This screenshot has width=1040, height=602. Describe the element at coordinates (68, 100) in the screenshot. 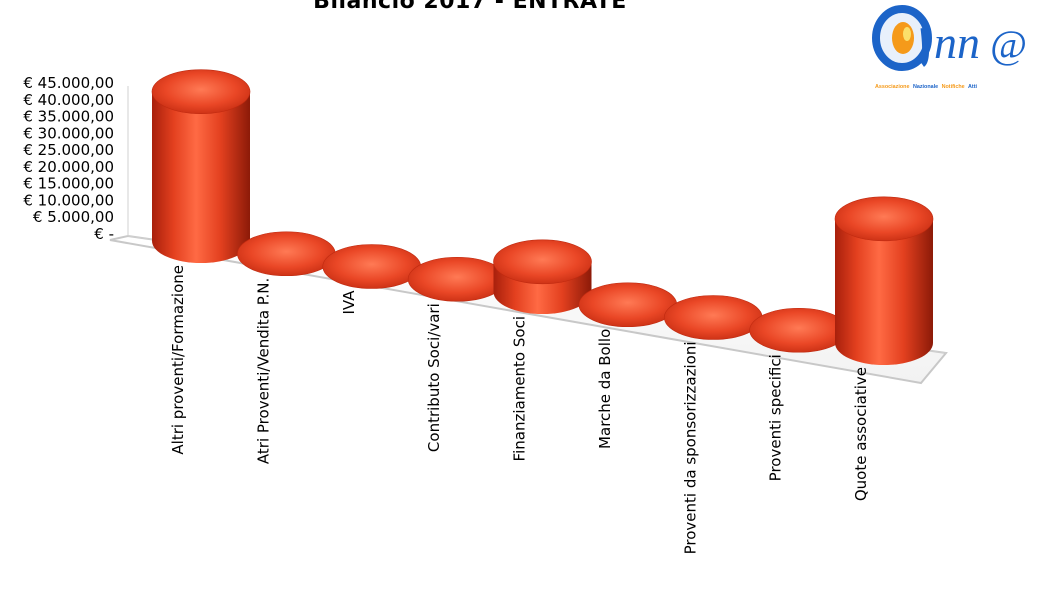

I see `y-tick-label: € 40.000,00` at that location.